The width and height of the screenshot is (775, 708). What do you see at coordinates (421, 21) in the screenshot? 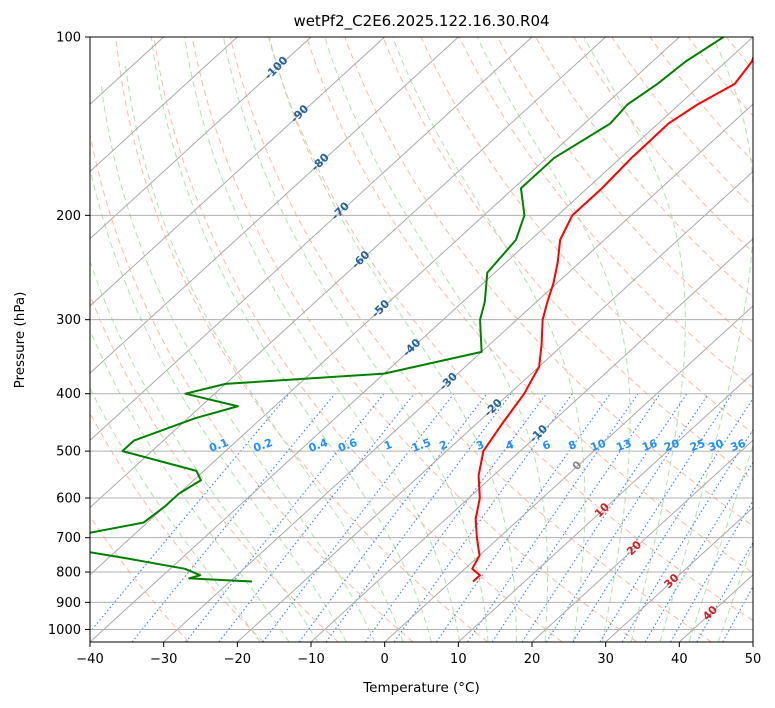
I see `chart-title: wetPf2_C2E6.2025.122.16.30.R04` at bounding box center [421, 21].